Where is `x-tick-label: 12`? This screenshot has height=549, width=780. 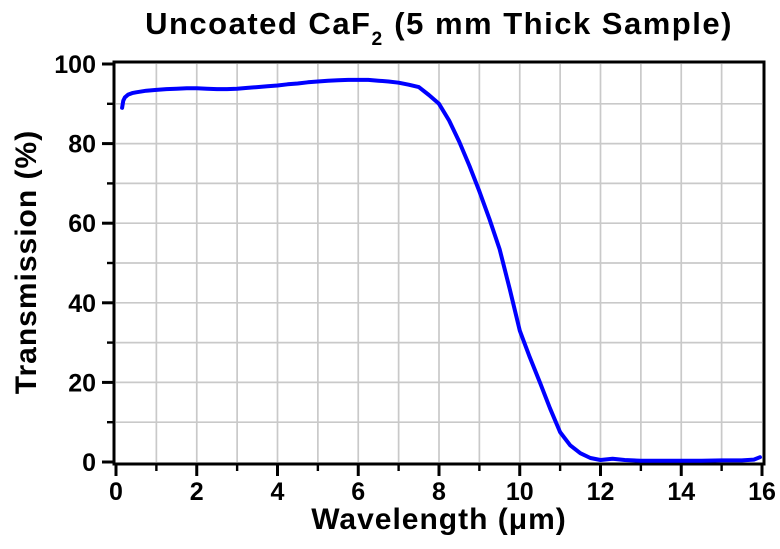
x-tick-label: 12 is located at coordinates (601, 492).